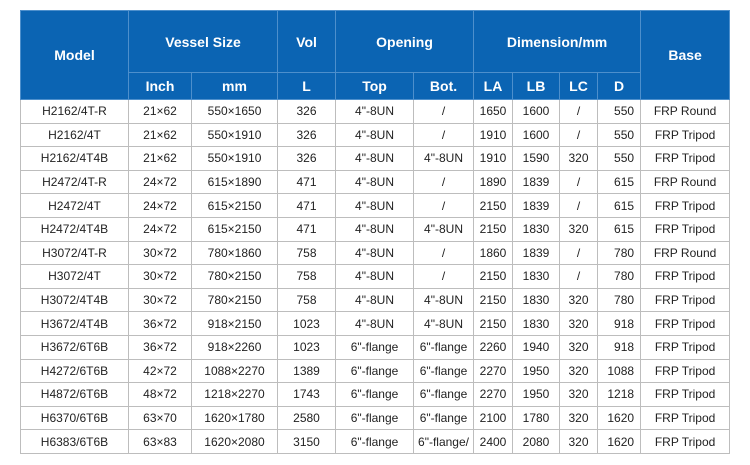 This screenshot has width=750, height=465. What do you see at coordinates (493, 300) in the screenshot?
I see `table-cell: 2150` at bounding box center [493, 300].